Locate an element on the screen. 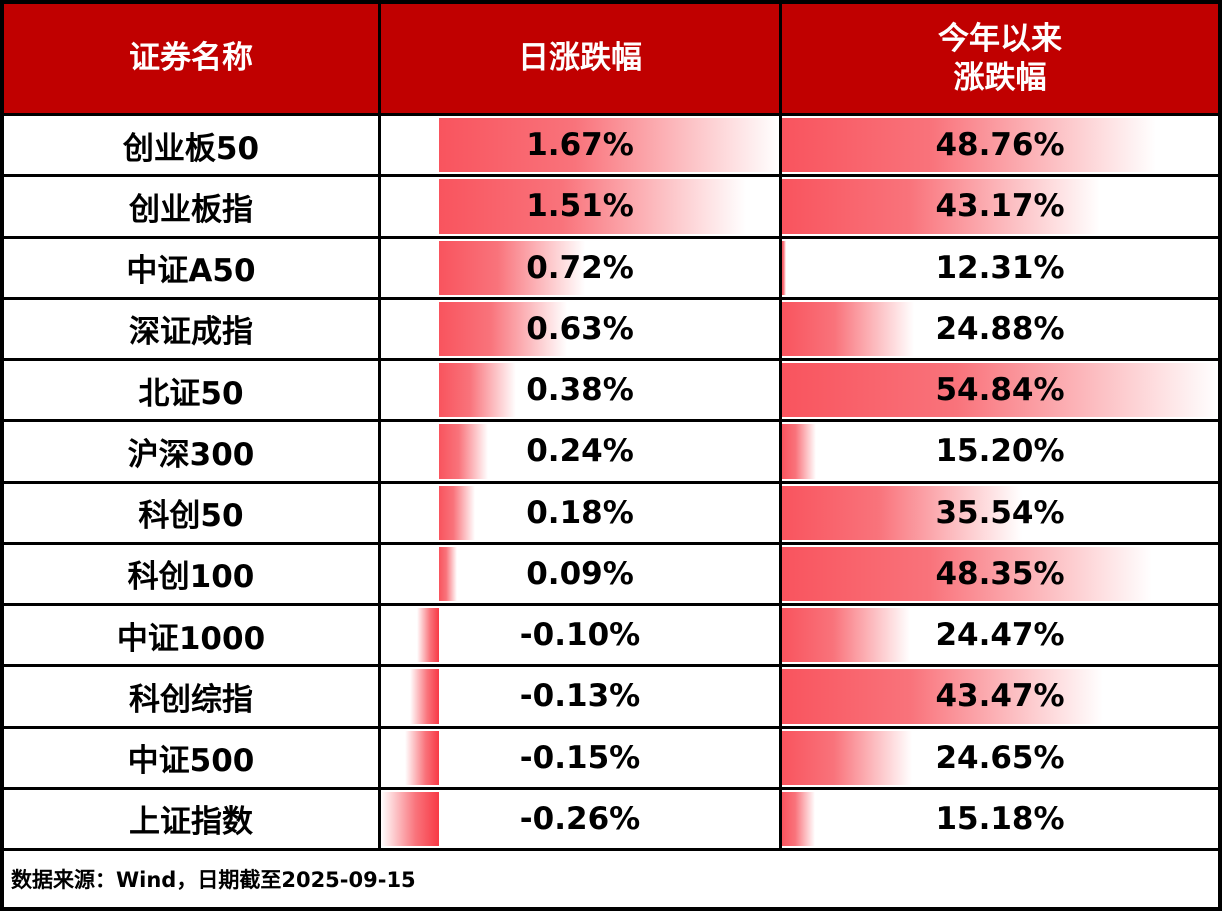 Image resolution: width=1222 pixels, height=911 pixels. ytd-change-value: 43.47% is located at coordinates (1000, 696).